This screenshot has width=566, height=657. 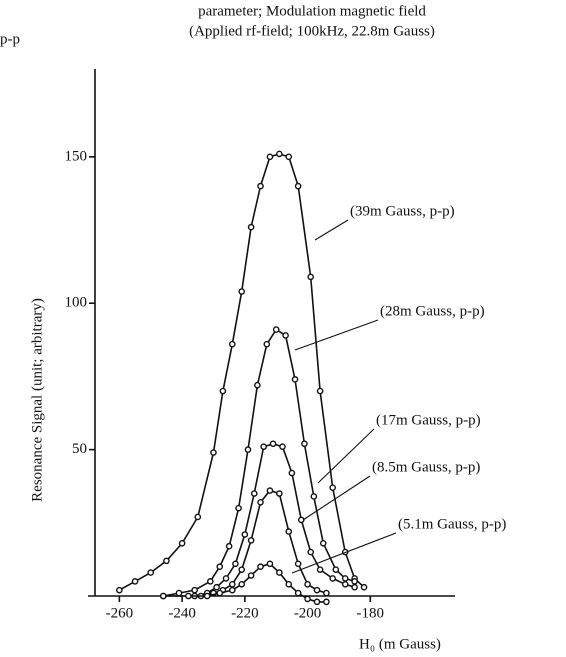 I want to click on x-tick-label: -180, so click(x=371, y=613).